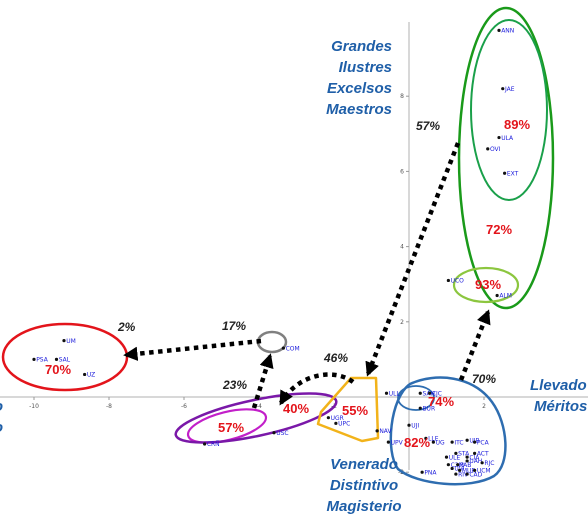  Describe the element at coordinates (1, 427) in the screenshot. I see `label-left-edge-2: o` at that location.